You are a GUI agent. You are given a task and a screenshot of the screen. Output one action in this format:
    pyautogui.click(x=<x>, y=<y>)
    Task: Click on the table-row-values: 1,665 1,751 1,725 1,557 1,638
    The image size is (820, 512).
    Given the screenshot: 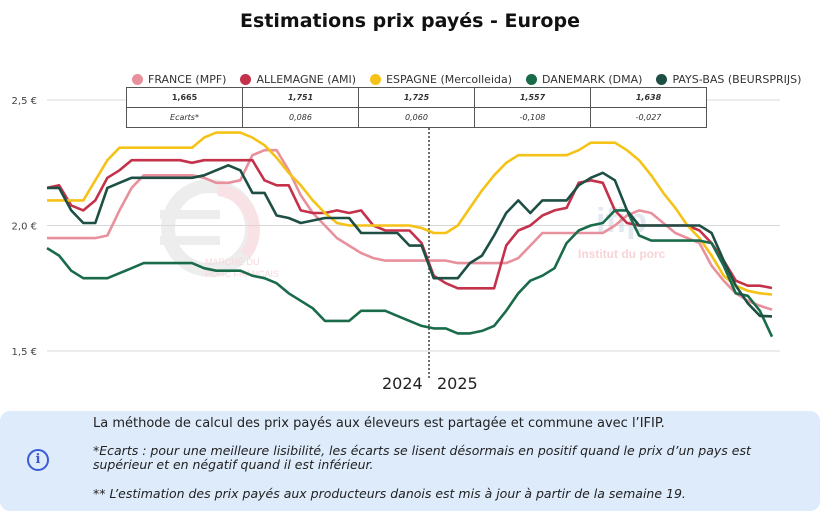 What is the action you would take?
    pyautogui.click(x=416, y=97)
    